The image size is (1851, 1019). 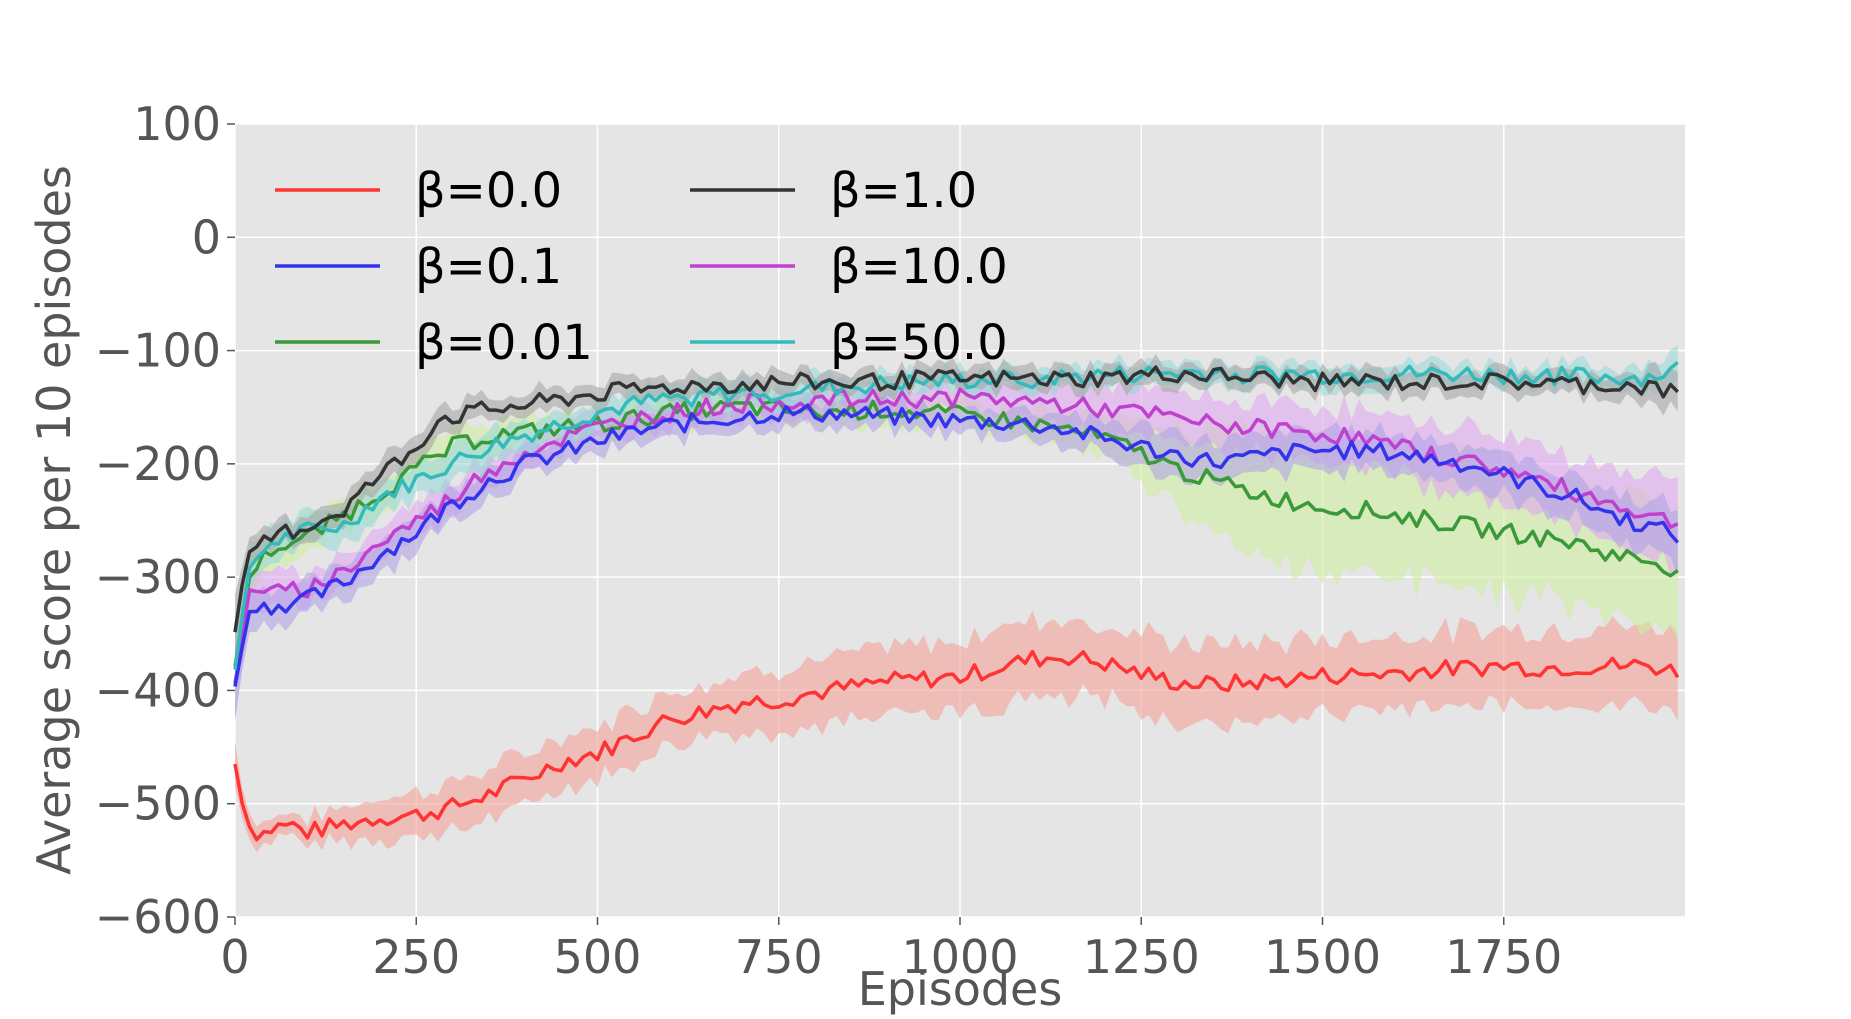 I want to click on legend-label: β=0.0, so click(x=488, y=191).